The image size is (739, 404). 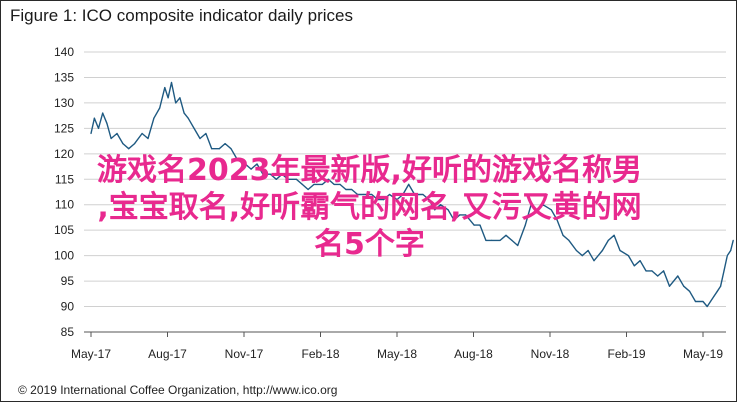 What do you see at coordinates (64, 192) in the screenshot?
I see `y-axis-ticks: 85 90 95 100 105 110 115 120 125 130 135 140` at bounding box center [64, 192].